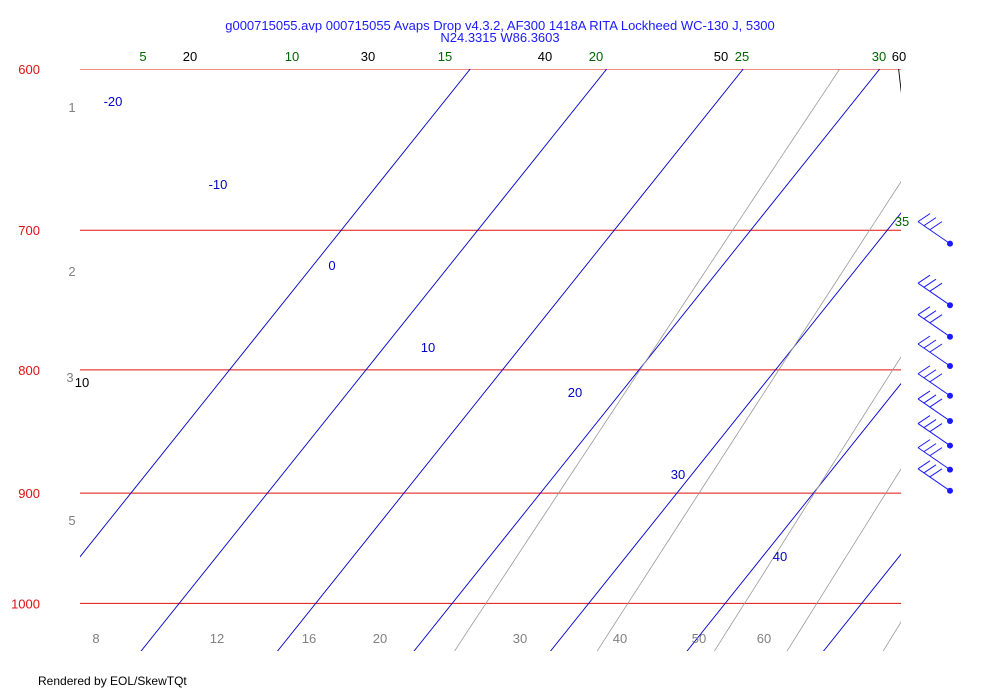  I want to click on dry-adiabat-label: 40, so click(545, 56).